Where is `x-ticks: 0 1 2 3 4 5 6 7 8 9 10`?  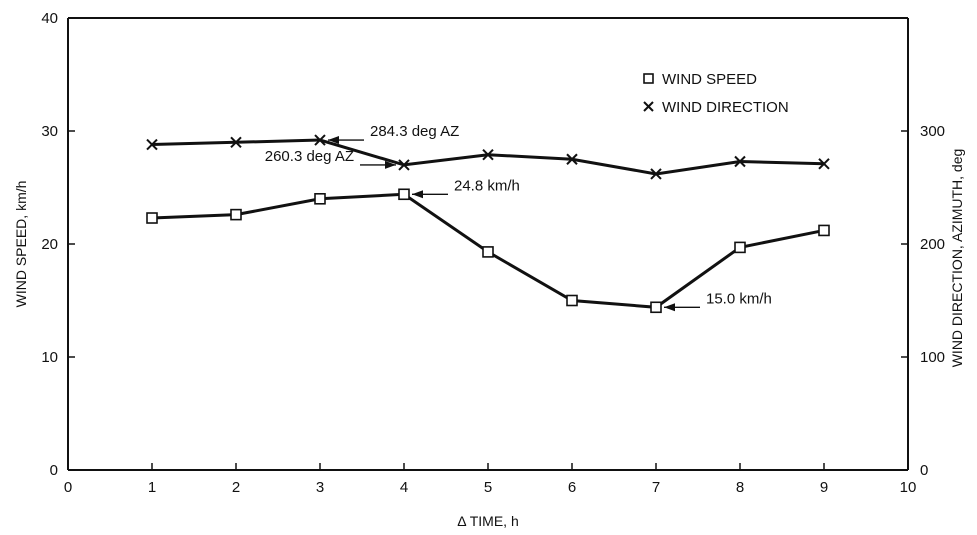
x-ticks: 0 1 2 3 4 5 6 7 8 9 10 is located at coordinates (490, 479).